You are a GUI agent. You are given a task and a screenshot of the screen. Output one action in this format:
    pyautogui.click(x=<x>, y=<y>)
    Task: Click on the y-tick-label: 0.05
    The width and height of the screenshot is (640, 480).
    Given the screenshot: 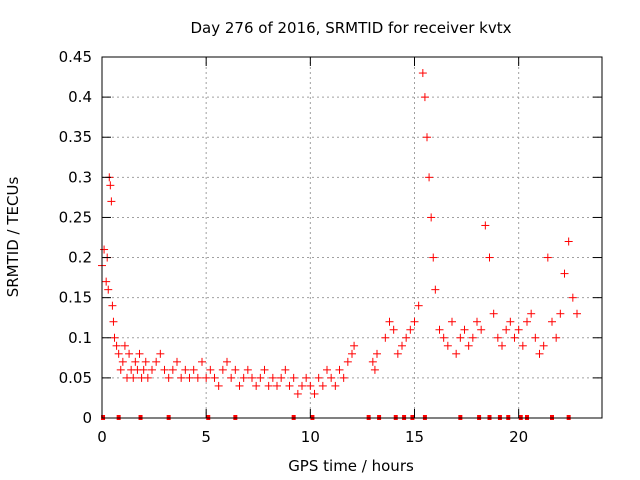 What is the action you would take?
    pyautogui.click(x=75, y=378)
    